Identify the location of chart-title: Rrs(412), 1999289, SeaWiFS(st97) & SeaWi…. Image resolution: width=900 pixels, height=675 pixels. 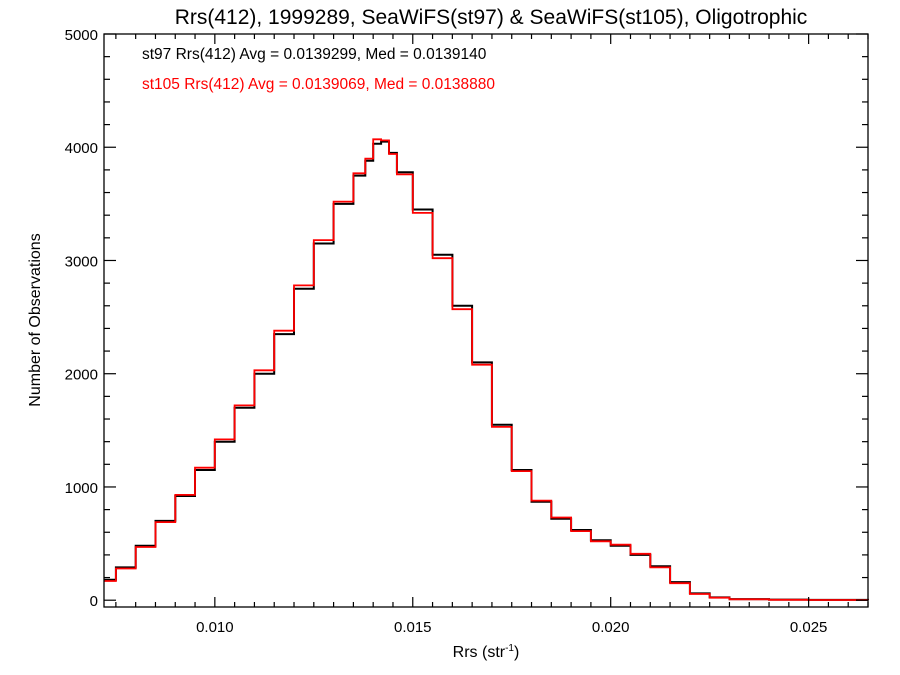
(491, 17).